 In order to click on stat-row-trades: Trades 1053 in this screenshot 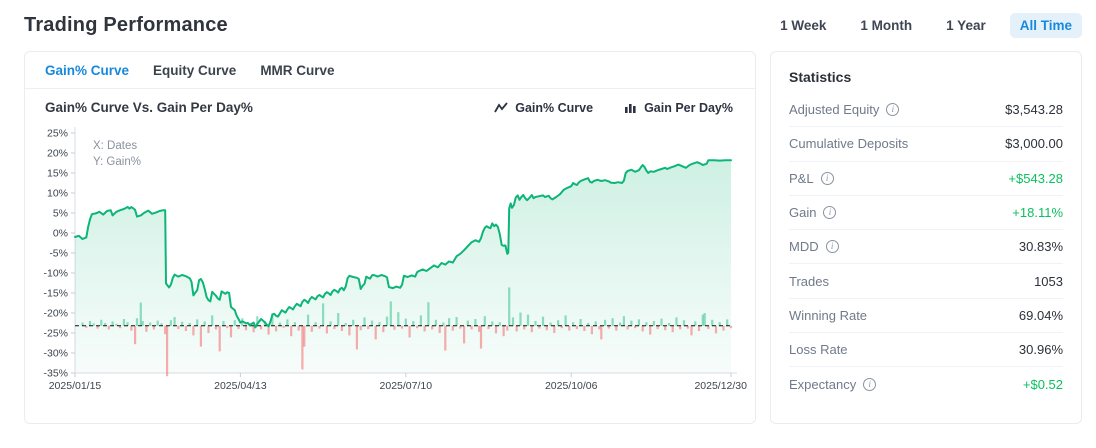, I will do `click(926, 281)`.